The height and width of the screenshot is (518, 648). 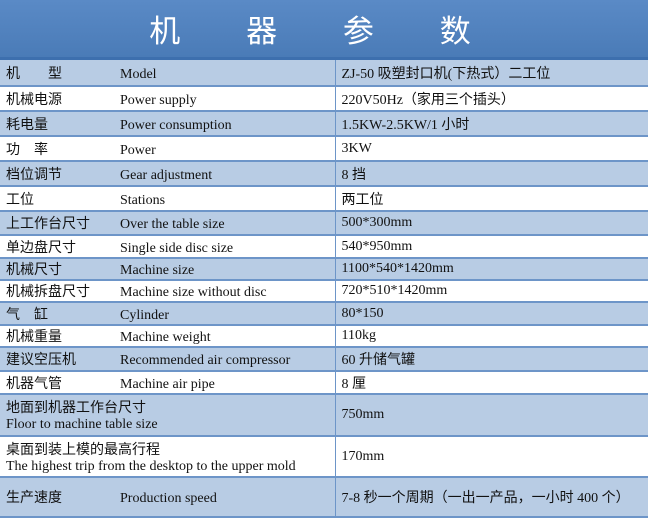 I want to click on param-label-cell: 建议空压机 Recommended air compressor, so click(x=167, y=359).